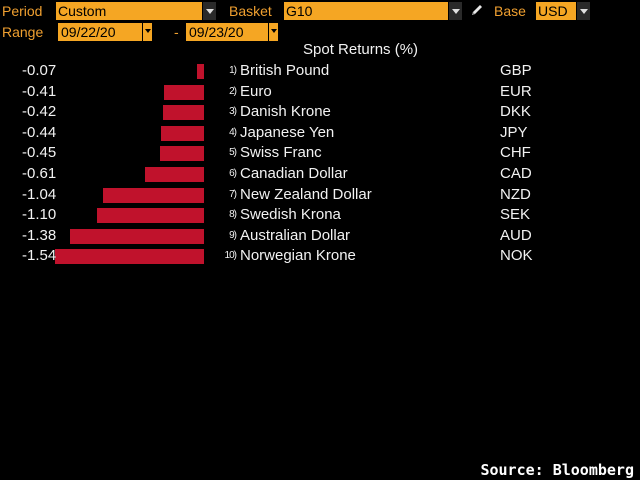 This screenshot has width=640, height=480. Describe the element at coordinates (285, 70) in the screenshot. I see `currency-name: British Pound` at that location.